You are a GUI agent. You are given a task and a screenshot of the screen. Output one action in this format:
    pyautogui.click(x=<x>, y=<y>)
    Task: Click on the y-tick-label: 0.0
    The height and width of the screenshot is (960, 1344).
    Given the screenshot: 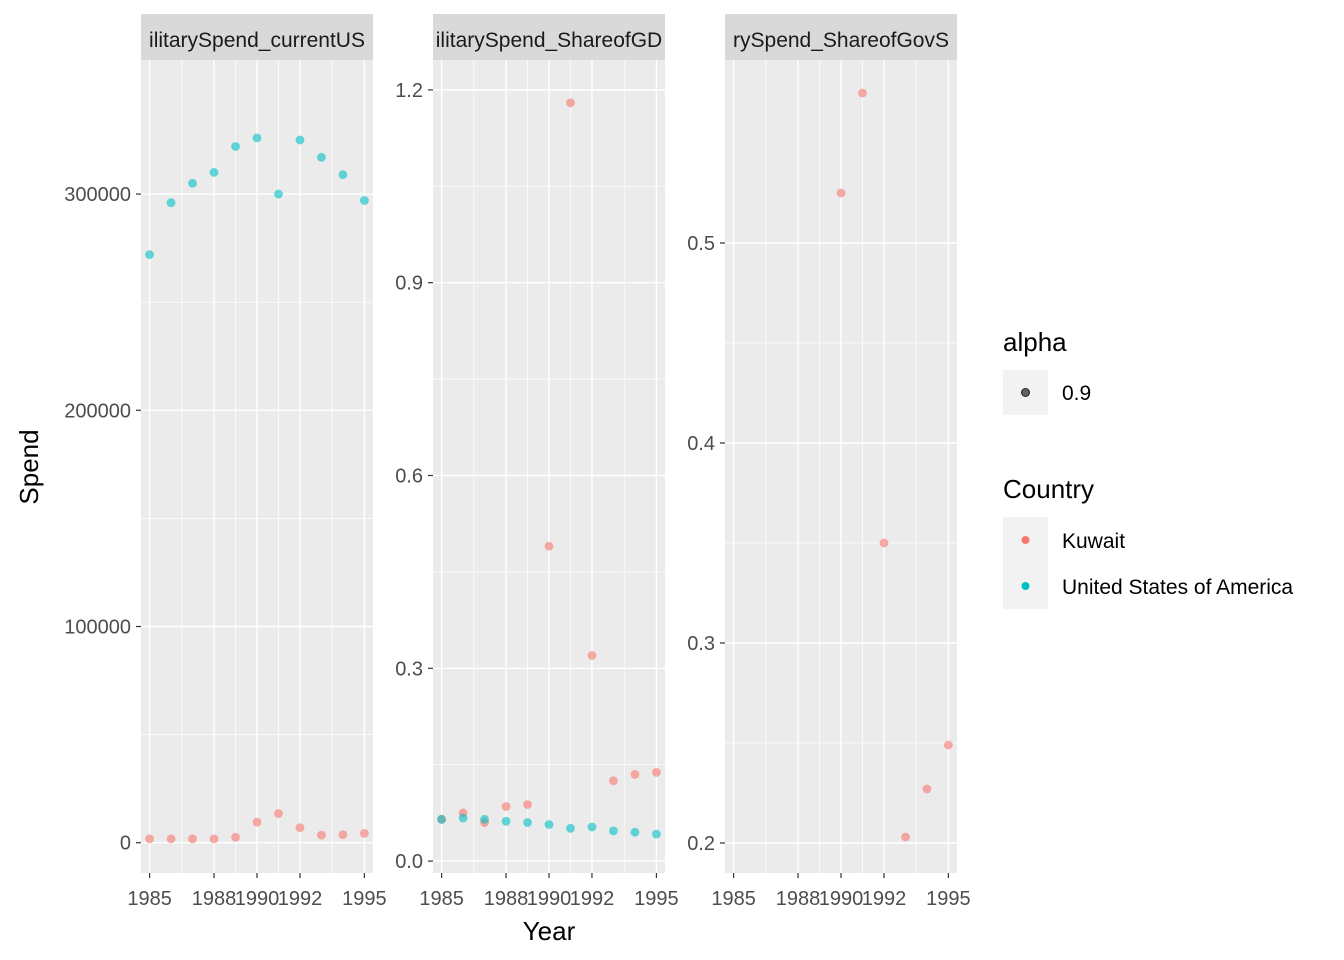 What is the action you would take?
    pyautogui.click(x=409, y=862)
    